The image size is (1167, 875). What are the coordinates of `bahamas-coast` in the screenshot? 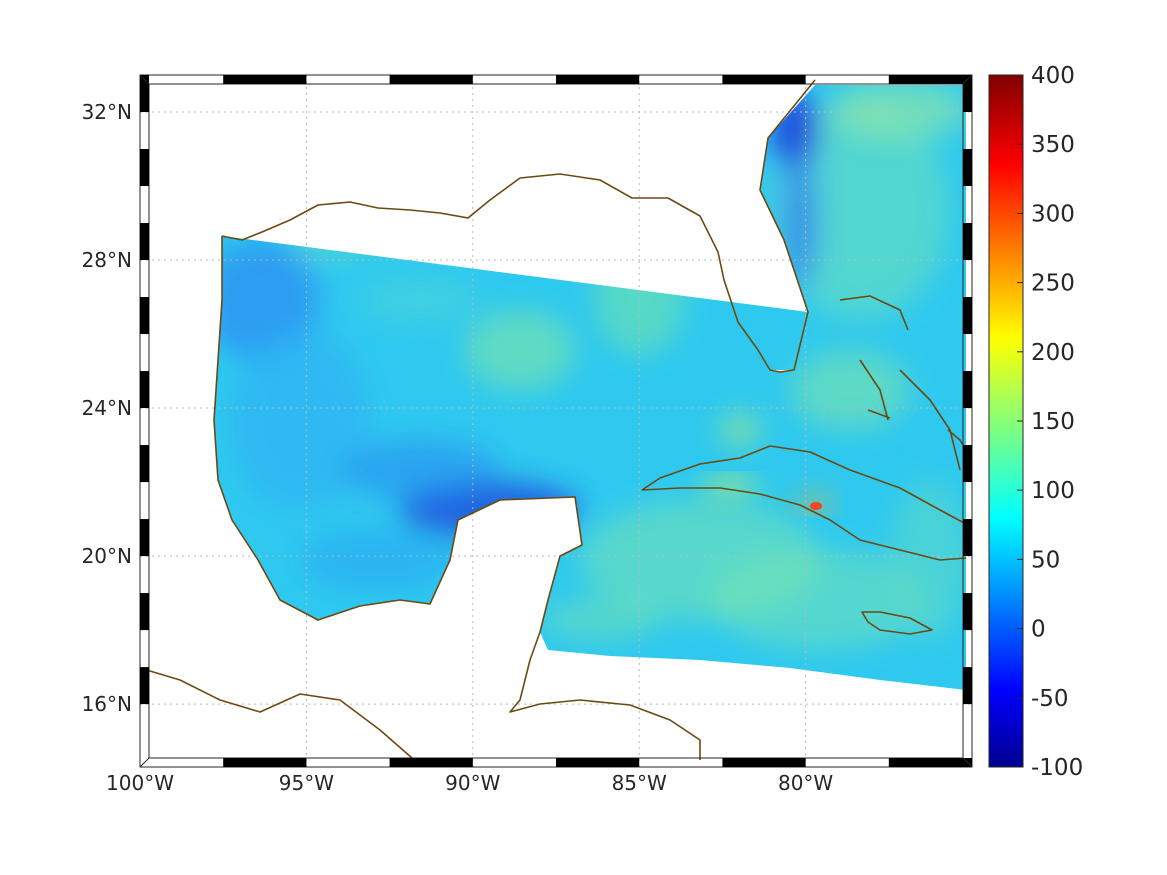 It's located at (900, 383).